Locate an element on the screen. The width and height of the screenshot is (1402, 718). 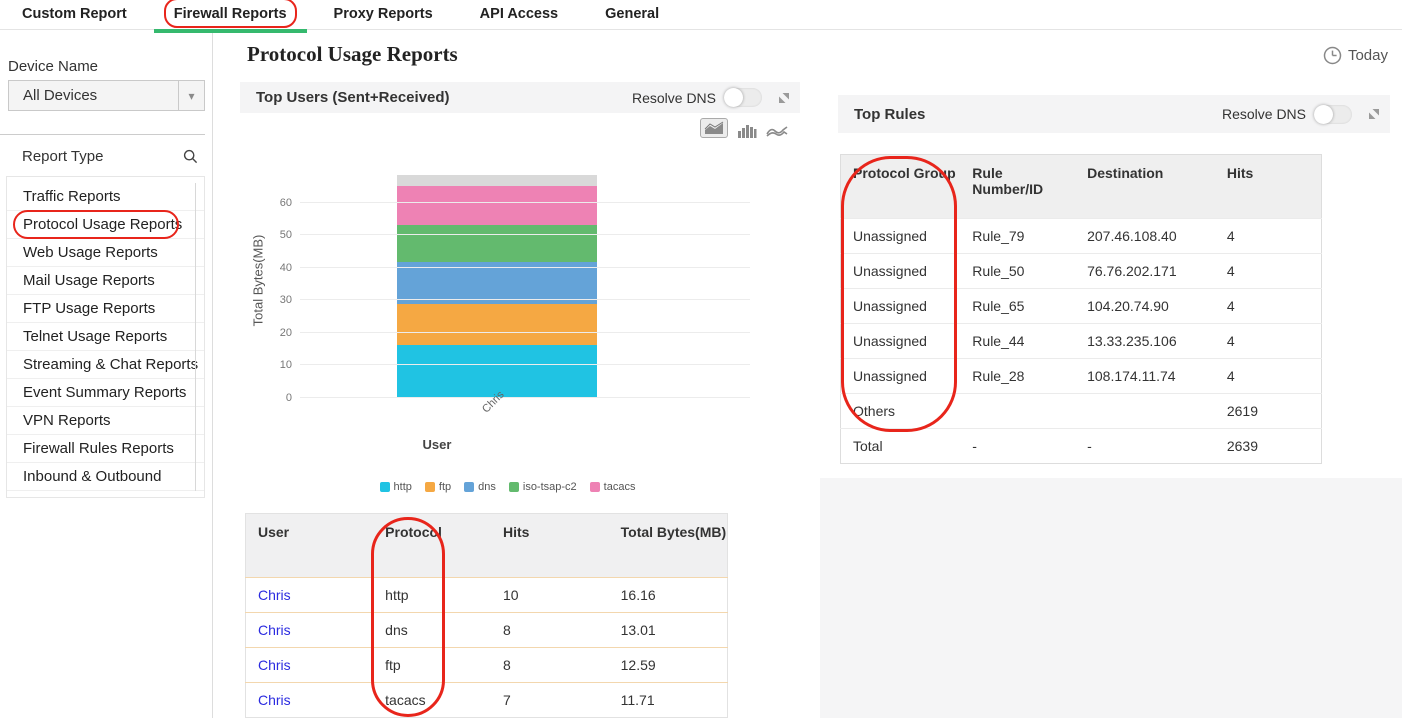
sidebar-item-event-summary-reports: Event Summary Reports is located at coordinates (105, 393).